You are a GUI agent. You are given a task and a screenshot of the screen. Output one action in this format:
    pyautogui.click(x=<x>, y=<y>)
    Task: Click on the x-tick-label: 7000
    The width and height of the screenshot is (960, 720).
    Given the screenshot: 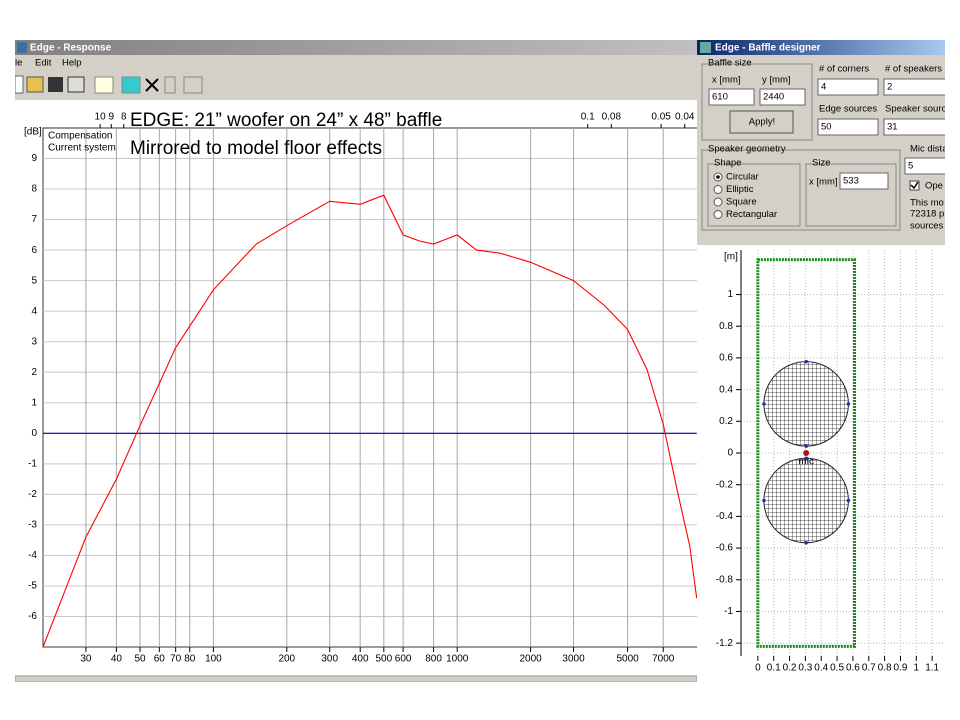 What is the action you would take?
    pyautogui.click(x=663, y=659)
    